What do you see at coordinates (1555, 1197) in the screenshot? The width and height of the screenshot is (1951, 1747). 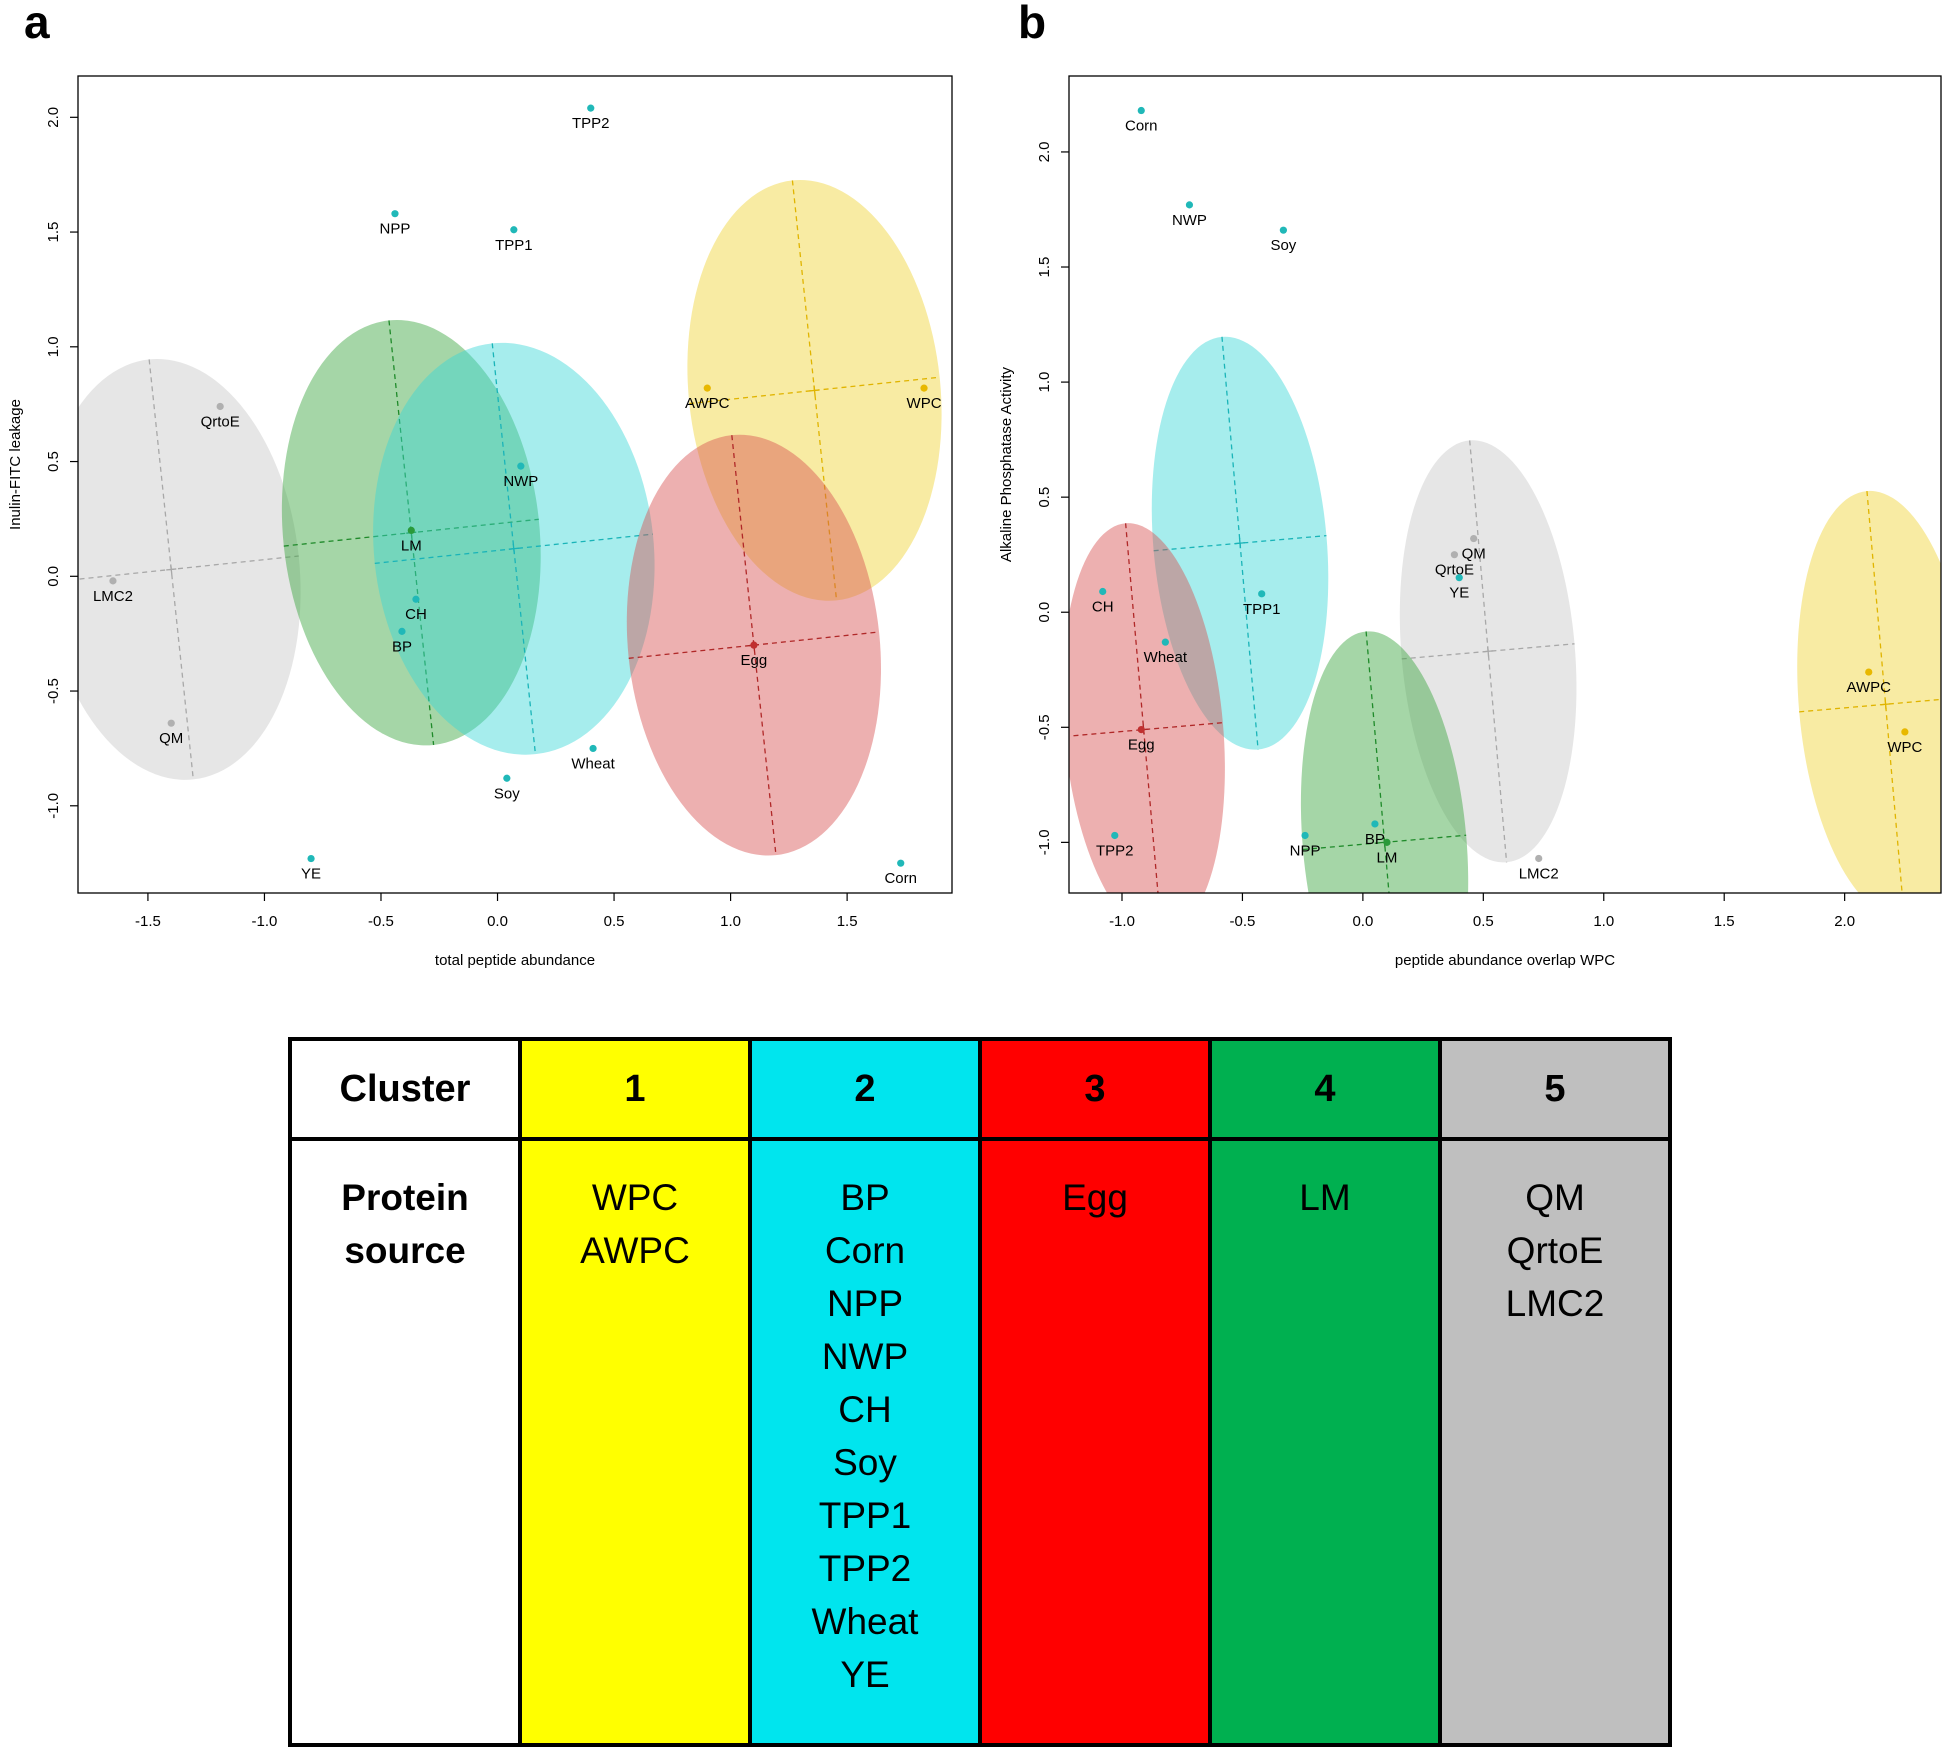 I see `protein-source-item: QM` at bounding box center [1555, 1197].